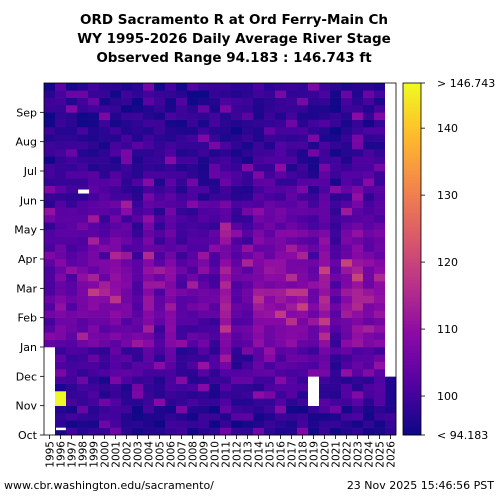 The image size is (500, 500). Describe the element at coordinates (25, 230) in the screenshot. I see `y-tick-label: May` at that location.